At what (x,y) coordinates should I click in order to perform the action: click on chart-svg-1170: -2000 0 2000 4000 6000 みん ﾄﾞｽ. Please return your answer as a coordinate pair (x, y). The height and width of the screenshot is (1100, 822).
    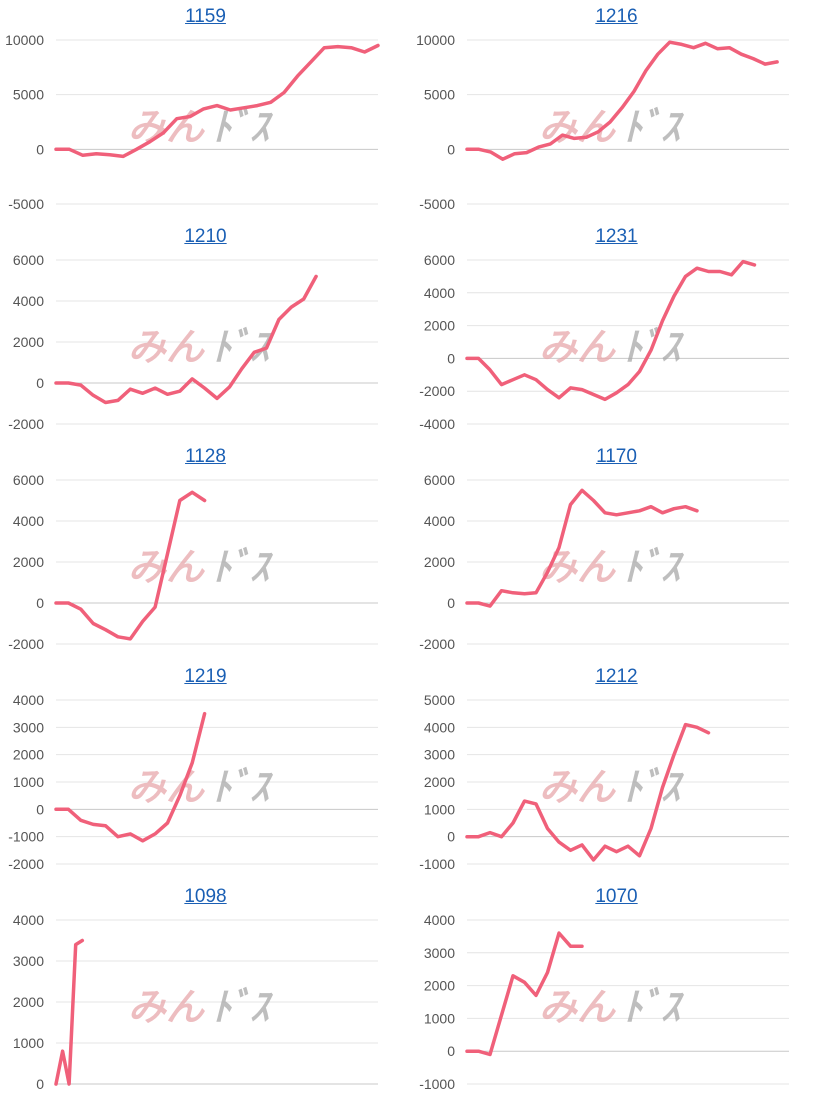
    Looking at the image, I should click on (604, 562).